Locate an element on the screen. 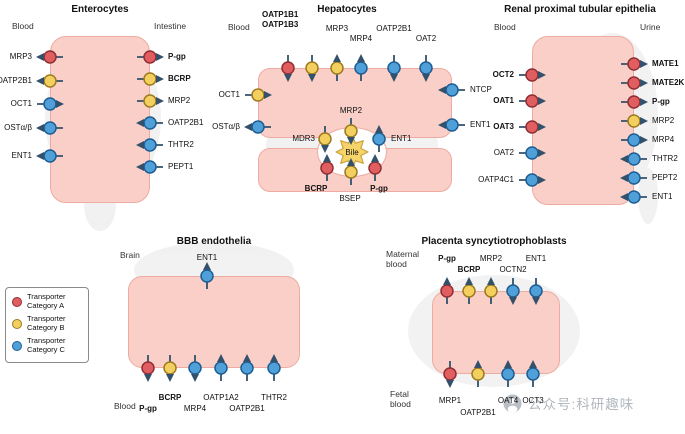 This screenshot has height=434, width=685. legend-label-category-a: Transporter Category A is located at coordinates (46, 301).